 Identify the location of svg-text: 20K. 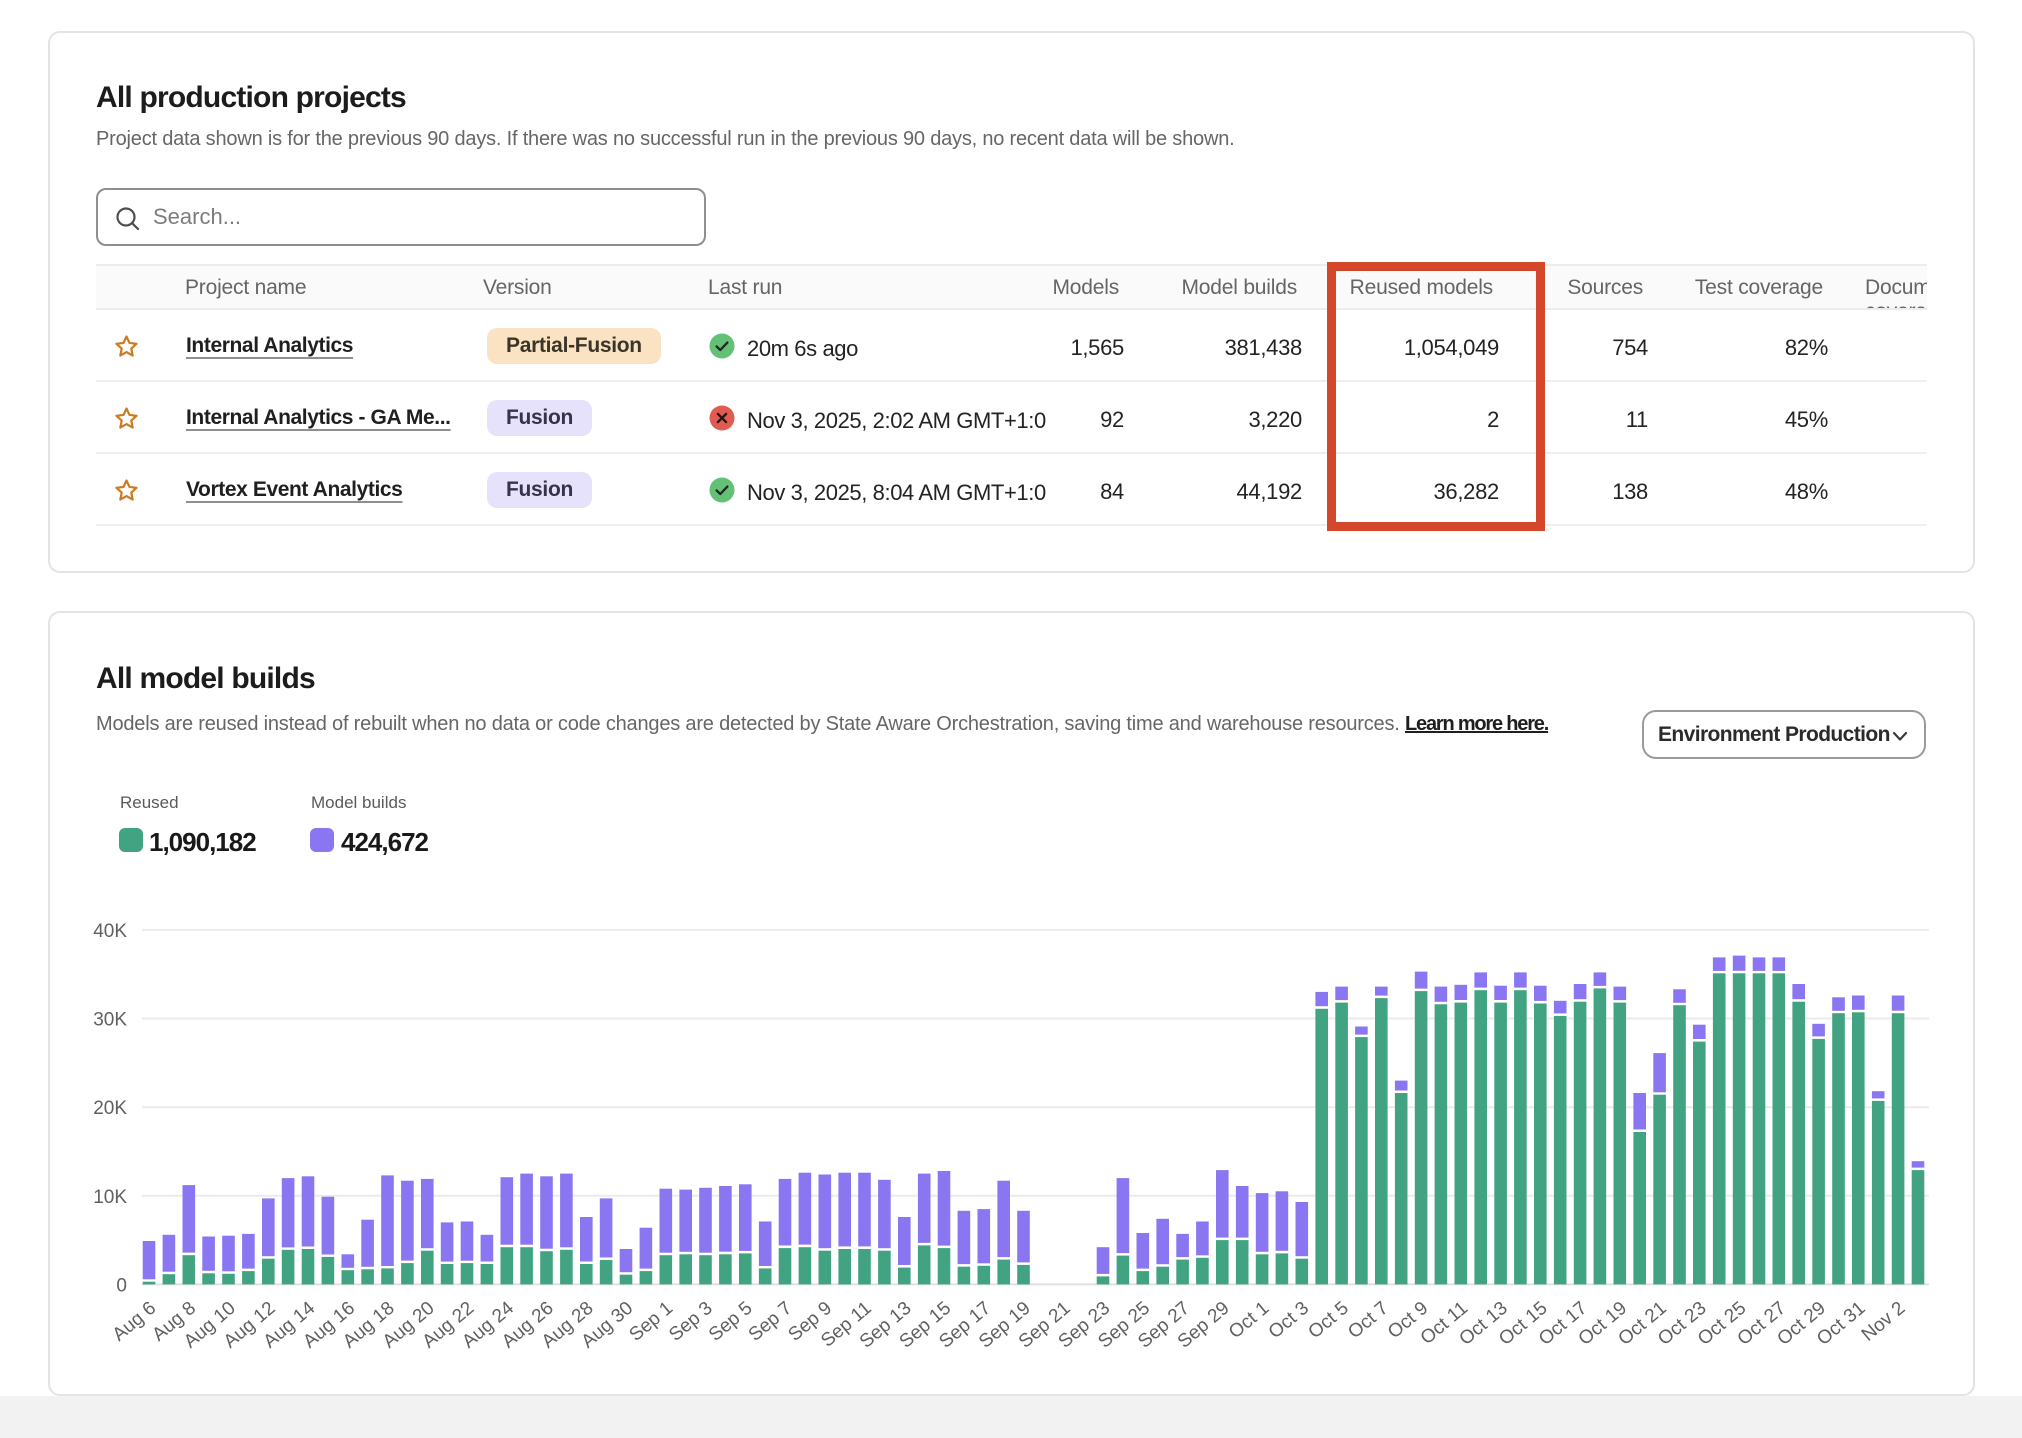
(110, 1108).